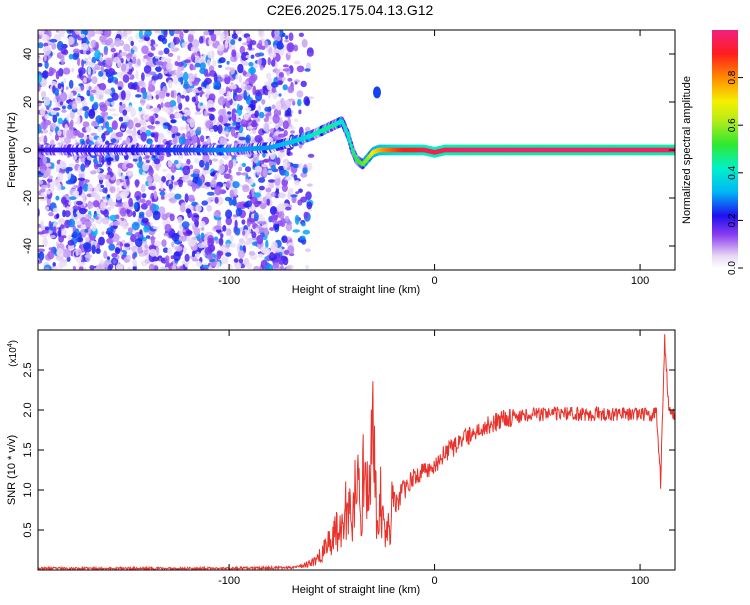 Image resolution: width=750 pixels, height=605 pixels. I want to click on spectrogram-x-tick-label: 0, so click(435, 281).